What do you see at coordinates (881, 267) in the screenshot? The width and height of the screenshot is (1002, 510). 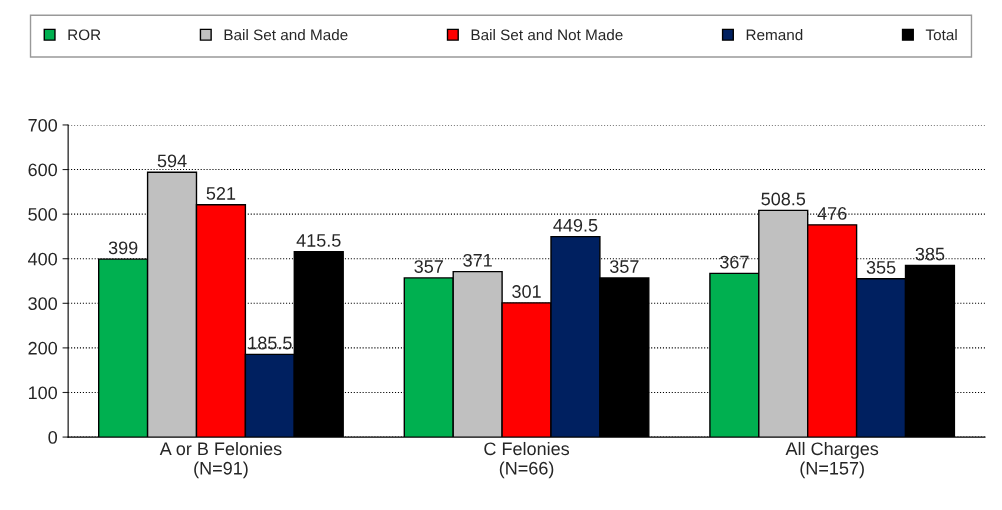 I see `data-label: 355` at bounding box center [881, 267].